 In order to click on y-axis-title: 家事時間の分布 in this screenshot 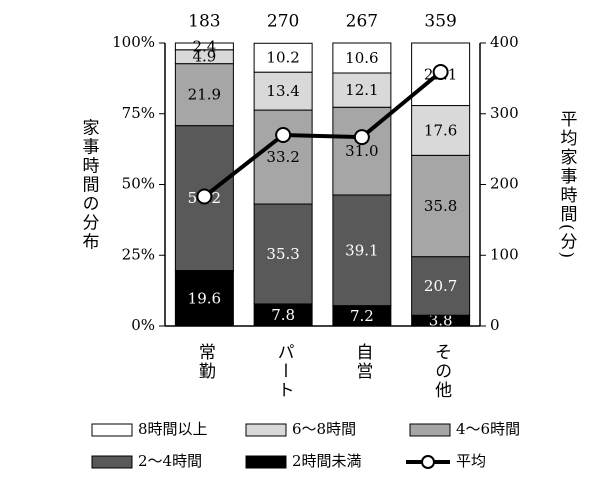, I will do `click(89, 184)`.